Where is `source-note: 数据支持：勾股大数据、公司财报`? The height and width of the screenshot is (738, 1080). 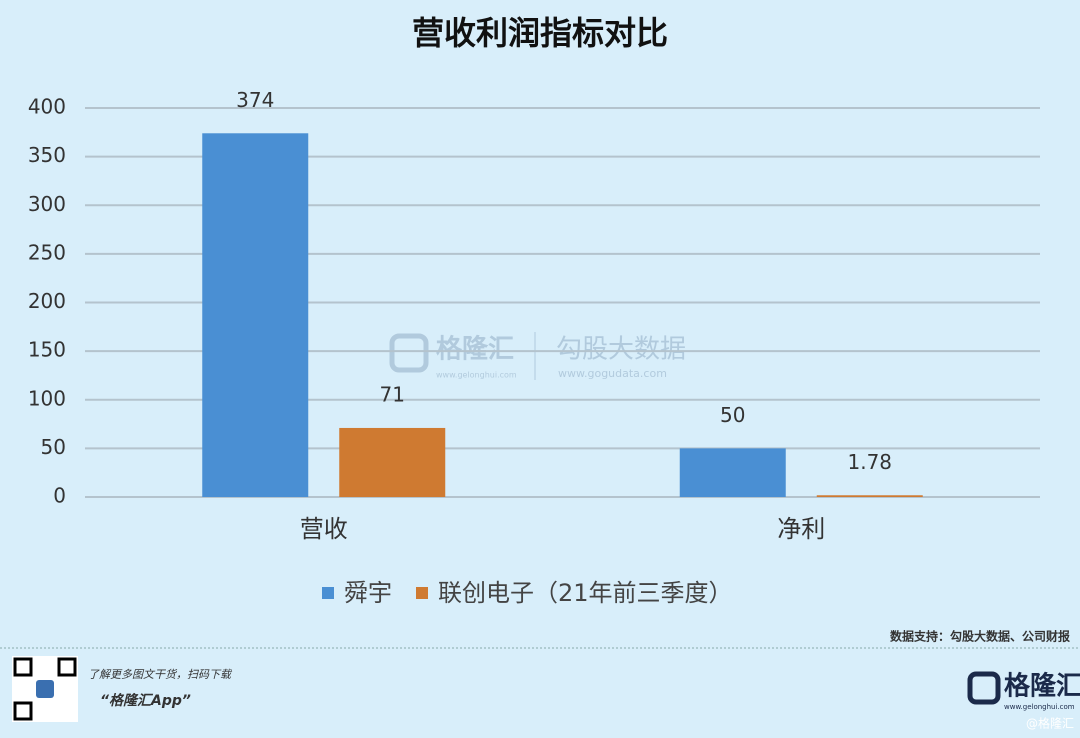 source-note: 数据支持：勾股大数据、公司财报 is located at coordinates (980, 636).